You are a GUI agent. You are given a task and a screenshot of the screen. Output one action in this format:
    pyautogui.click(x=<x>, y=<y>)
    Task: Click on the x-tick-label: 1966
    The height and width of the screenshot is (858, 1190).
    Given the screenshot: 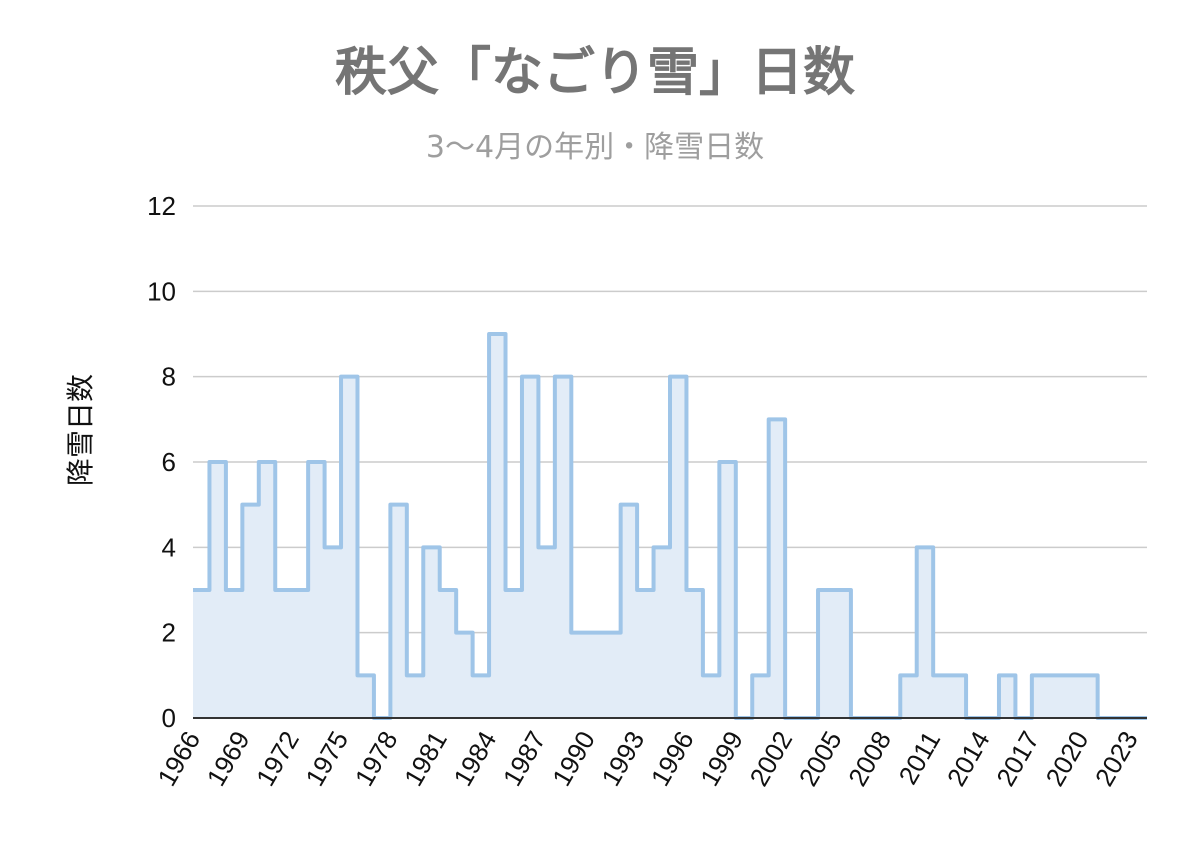 What is the action you would take?
    pyautogui.click(x=178, y=758)
    